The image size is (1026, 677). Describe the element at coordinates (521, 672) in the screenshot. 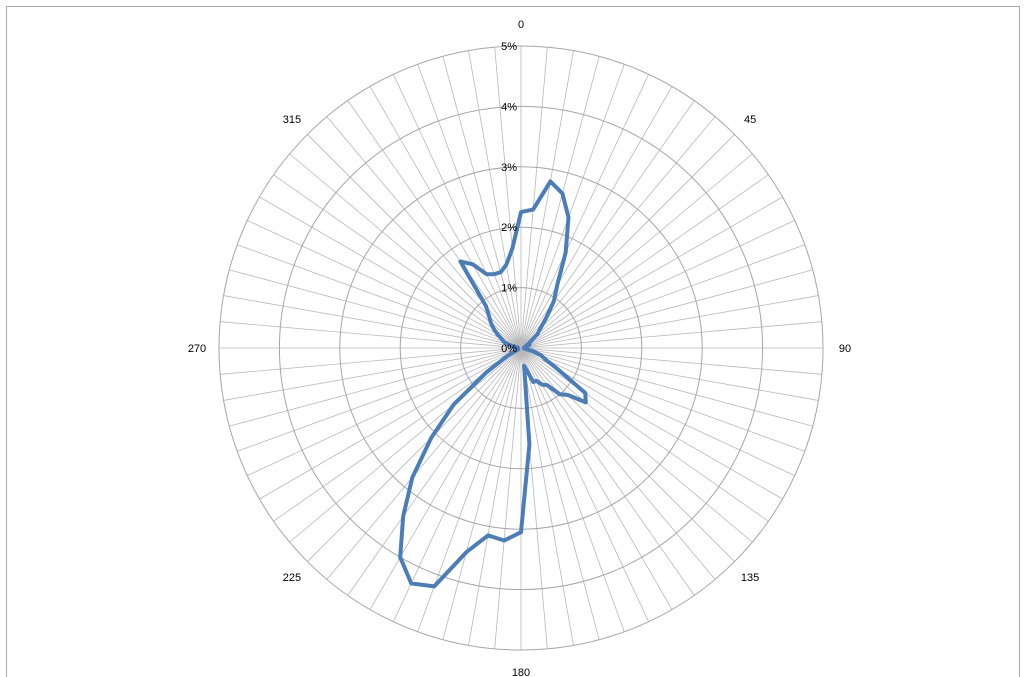

I see `angle-label: 180` at that location.